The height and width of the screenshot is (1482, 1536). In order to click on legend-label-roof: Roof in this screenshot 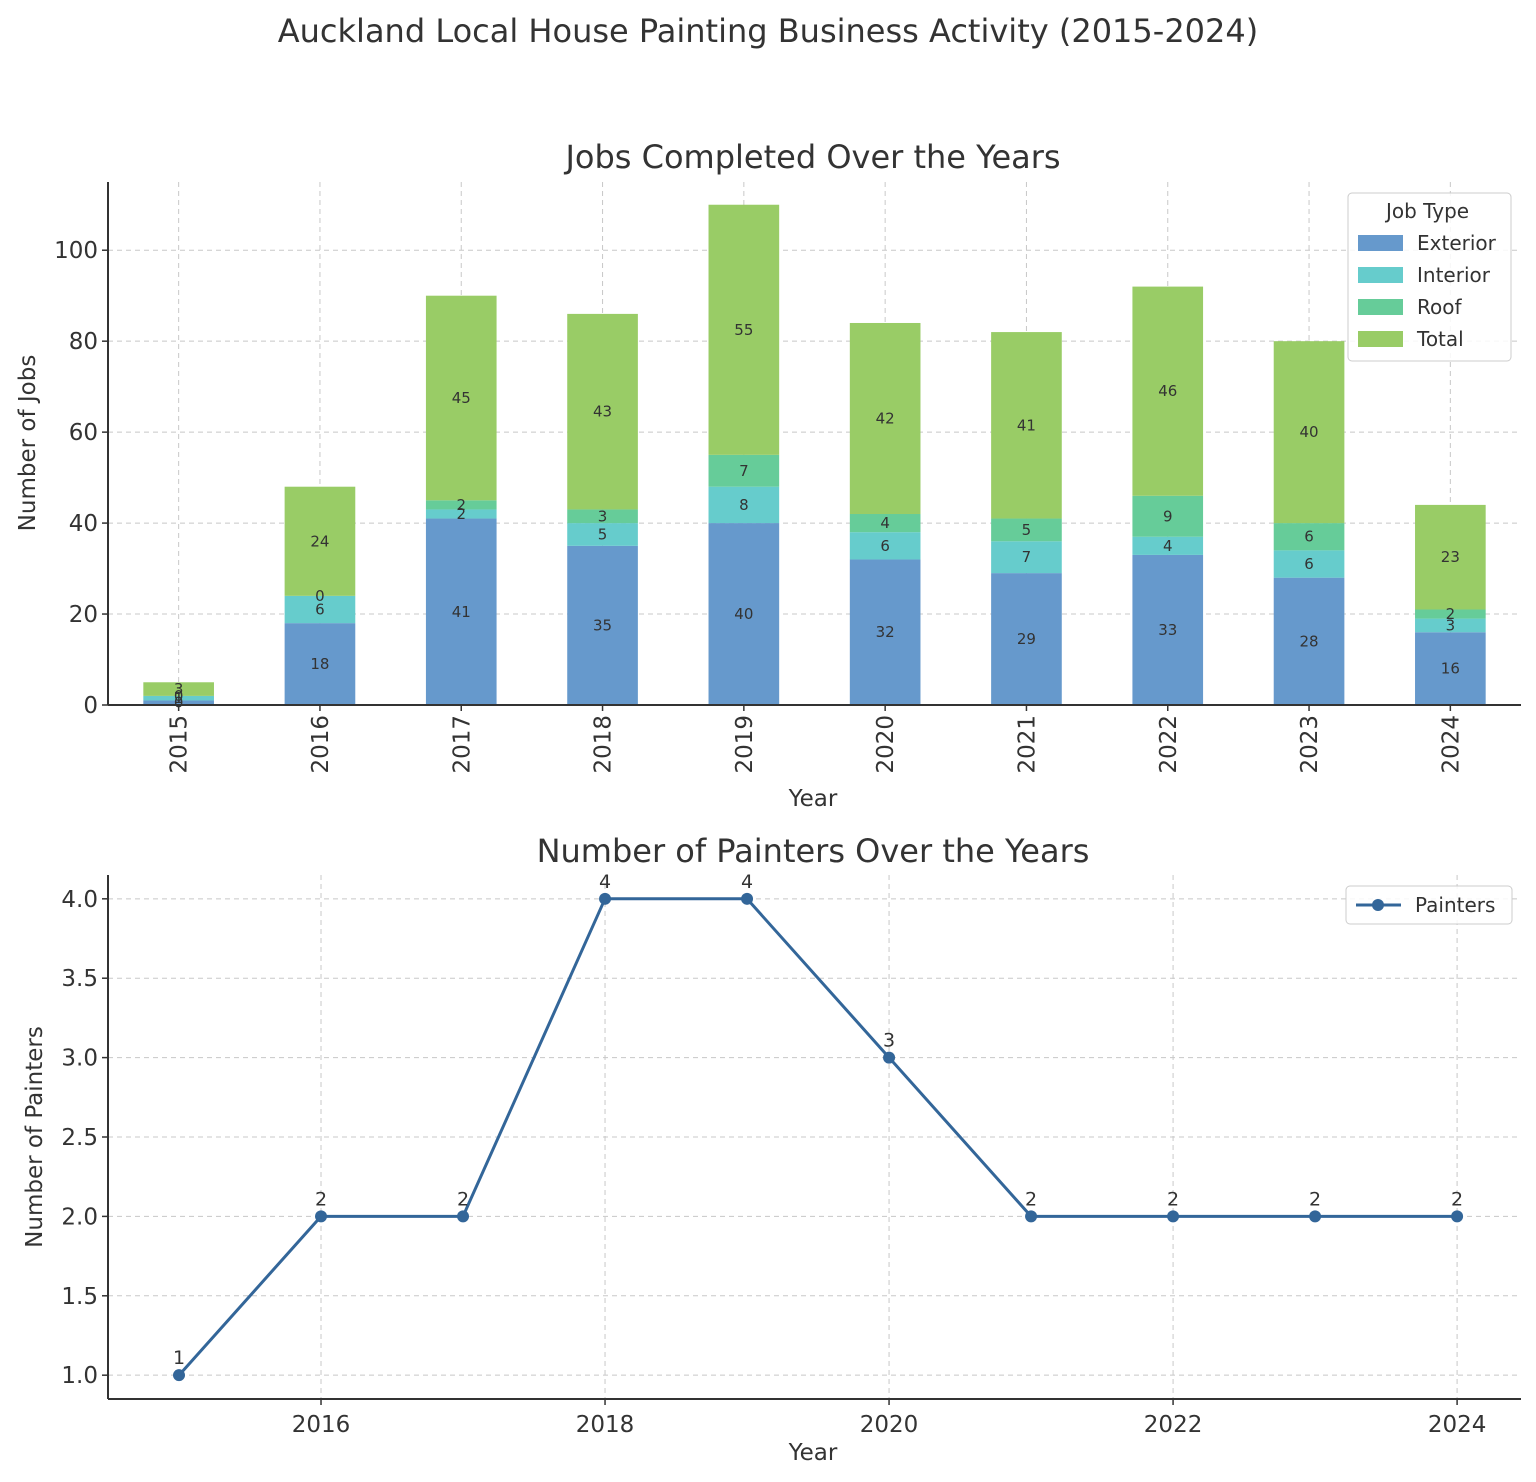, I will do `click(1439, 307)`.